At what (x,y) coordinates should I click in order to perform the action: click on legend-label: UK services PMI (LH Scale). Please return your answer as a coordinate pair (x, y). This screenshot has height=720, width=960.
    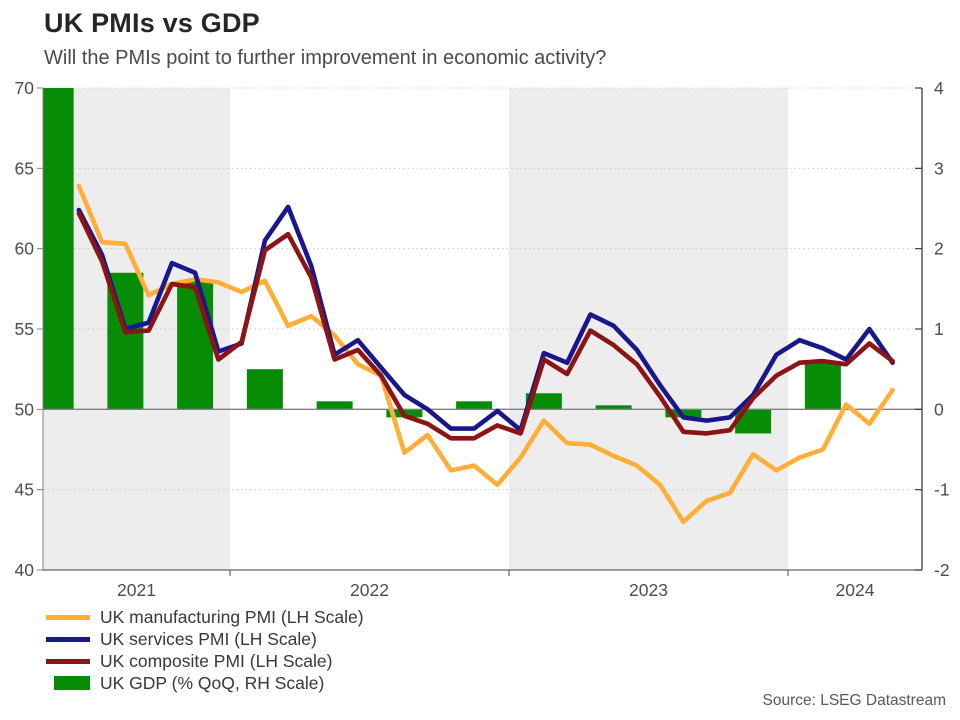
    Looking at the image, I should click on (208, 638).